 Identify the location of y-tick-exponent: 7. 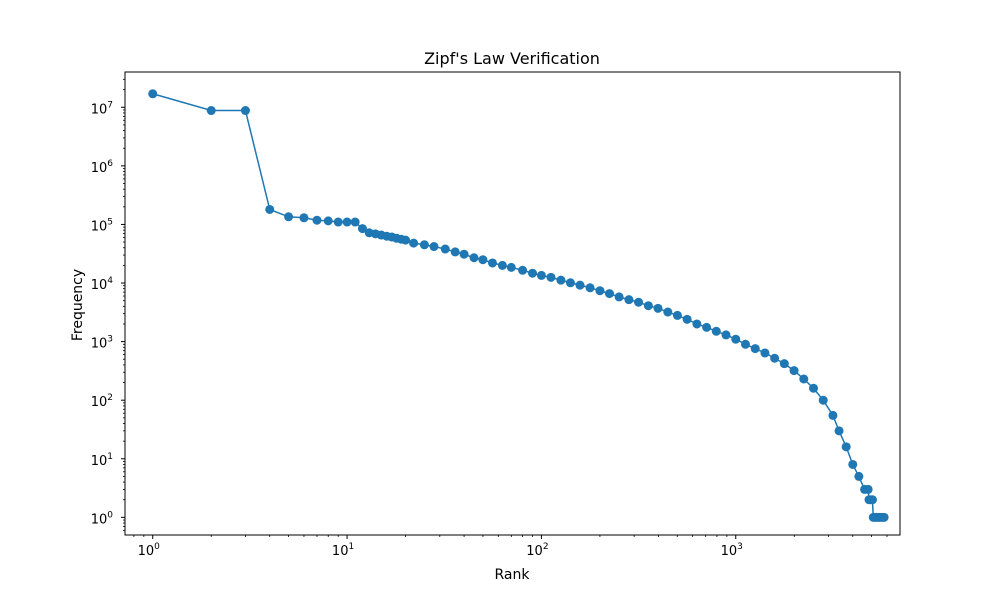
(110, 105).